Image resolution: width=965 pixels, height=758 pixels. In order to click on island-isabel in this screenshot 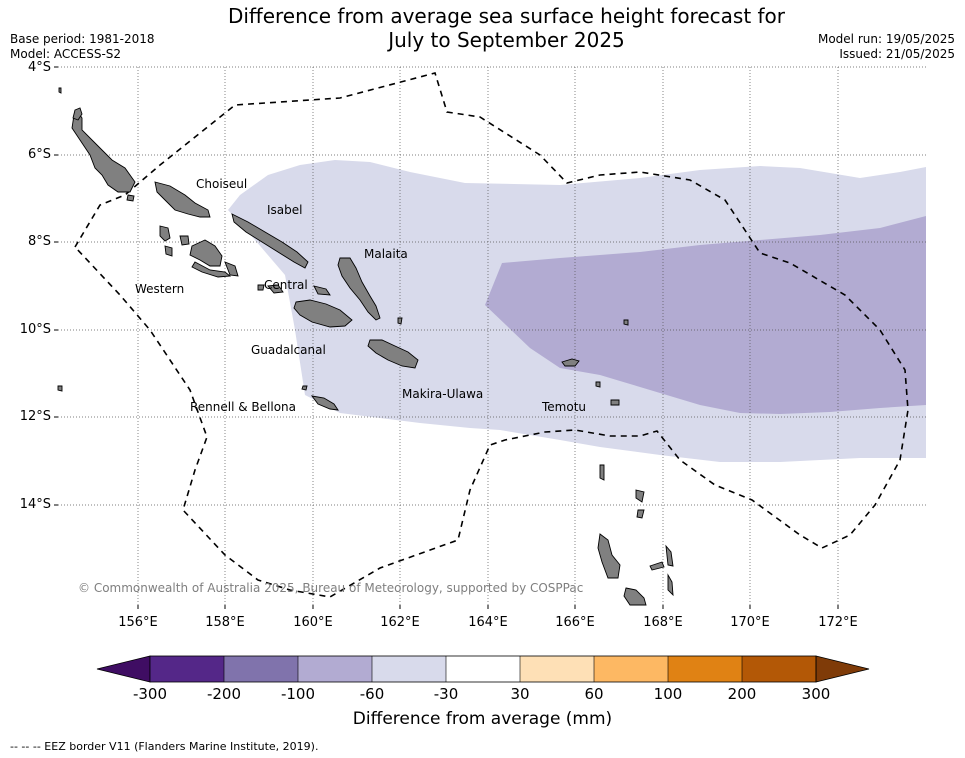, I will do `click(270, 241)`.